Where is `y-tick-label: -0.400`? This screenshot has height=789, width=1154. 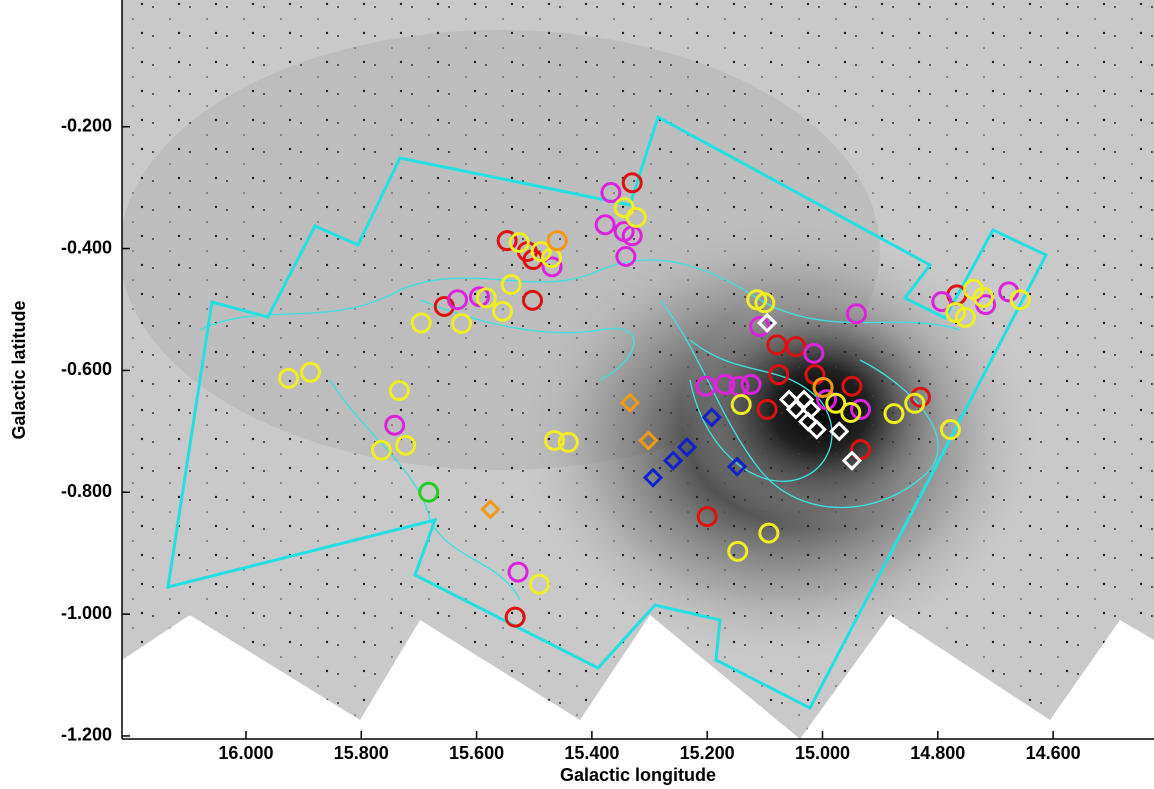
y-tick-label: -0.400 is located at coordinates (86, 247).